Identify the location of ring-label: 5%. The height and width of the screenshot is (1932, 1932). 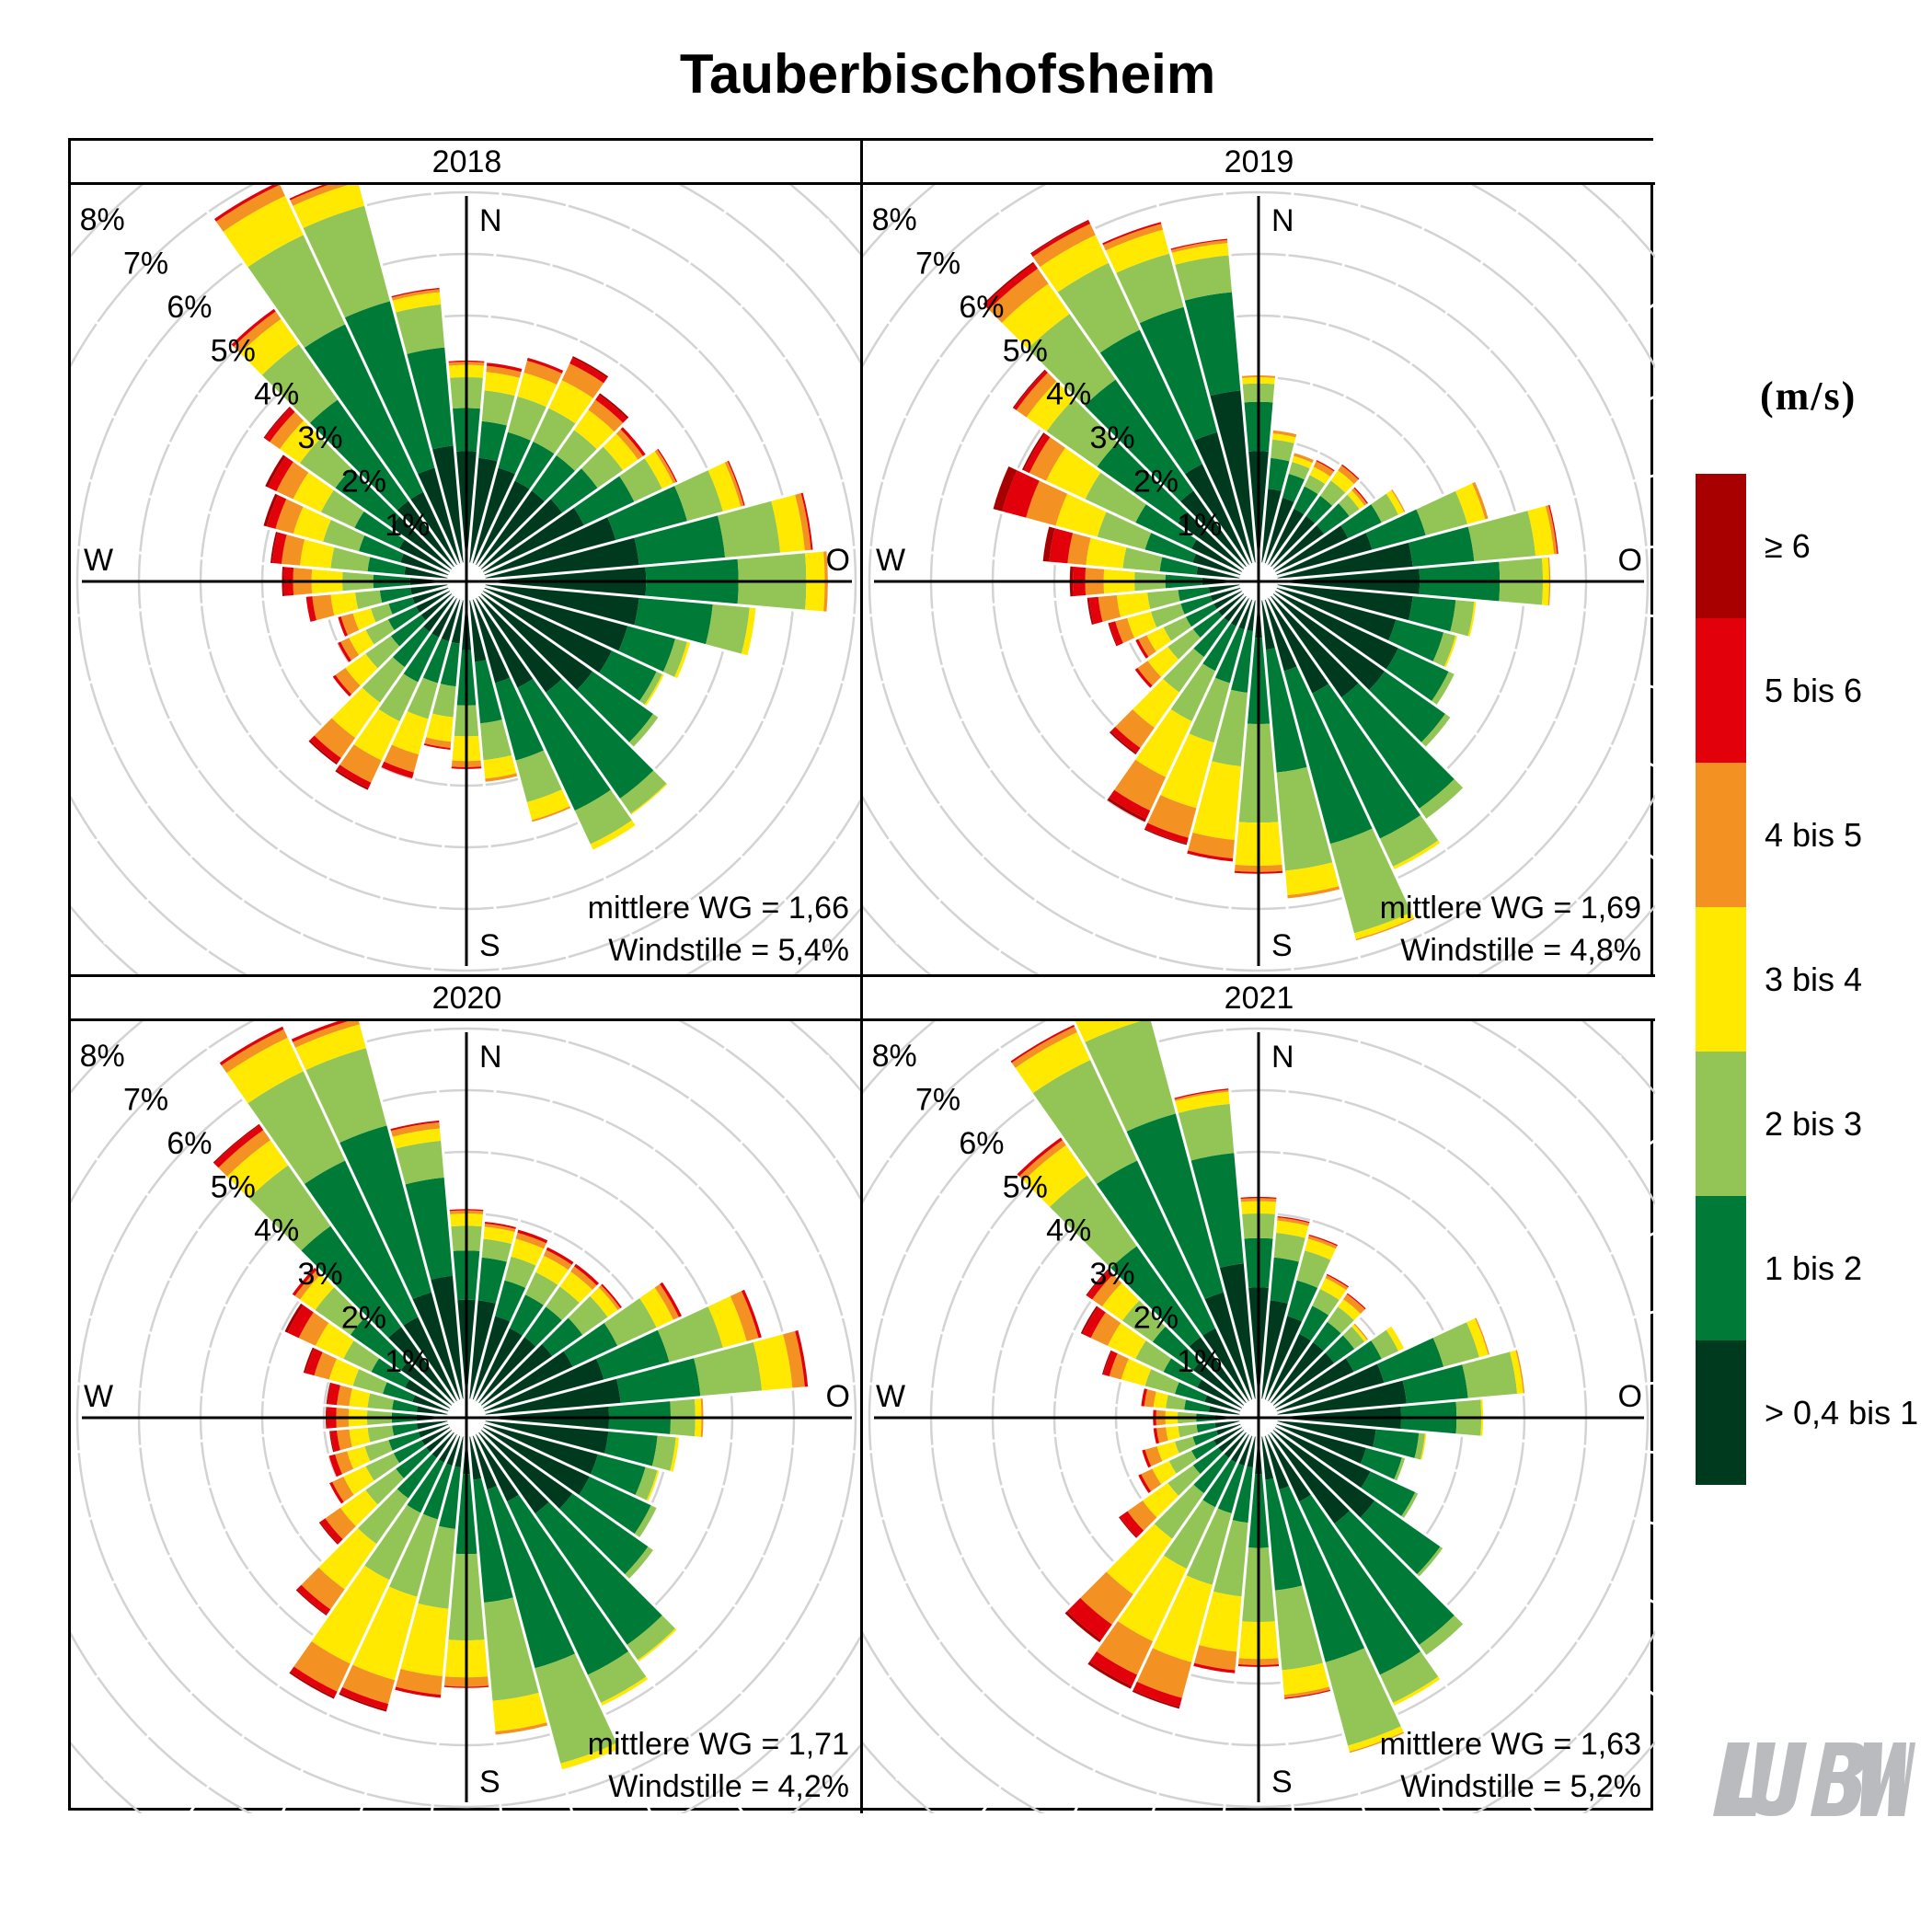
(233, 350).